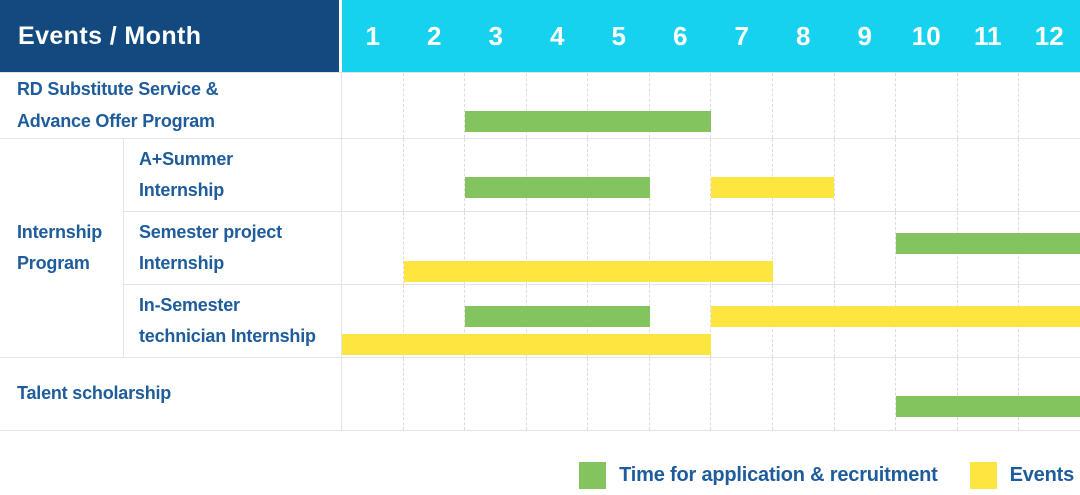  I want to click on legend-item: Time for application & recruitment, so click(758, 475).